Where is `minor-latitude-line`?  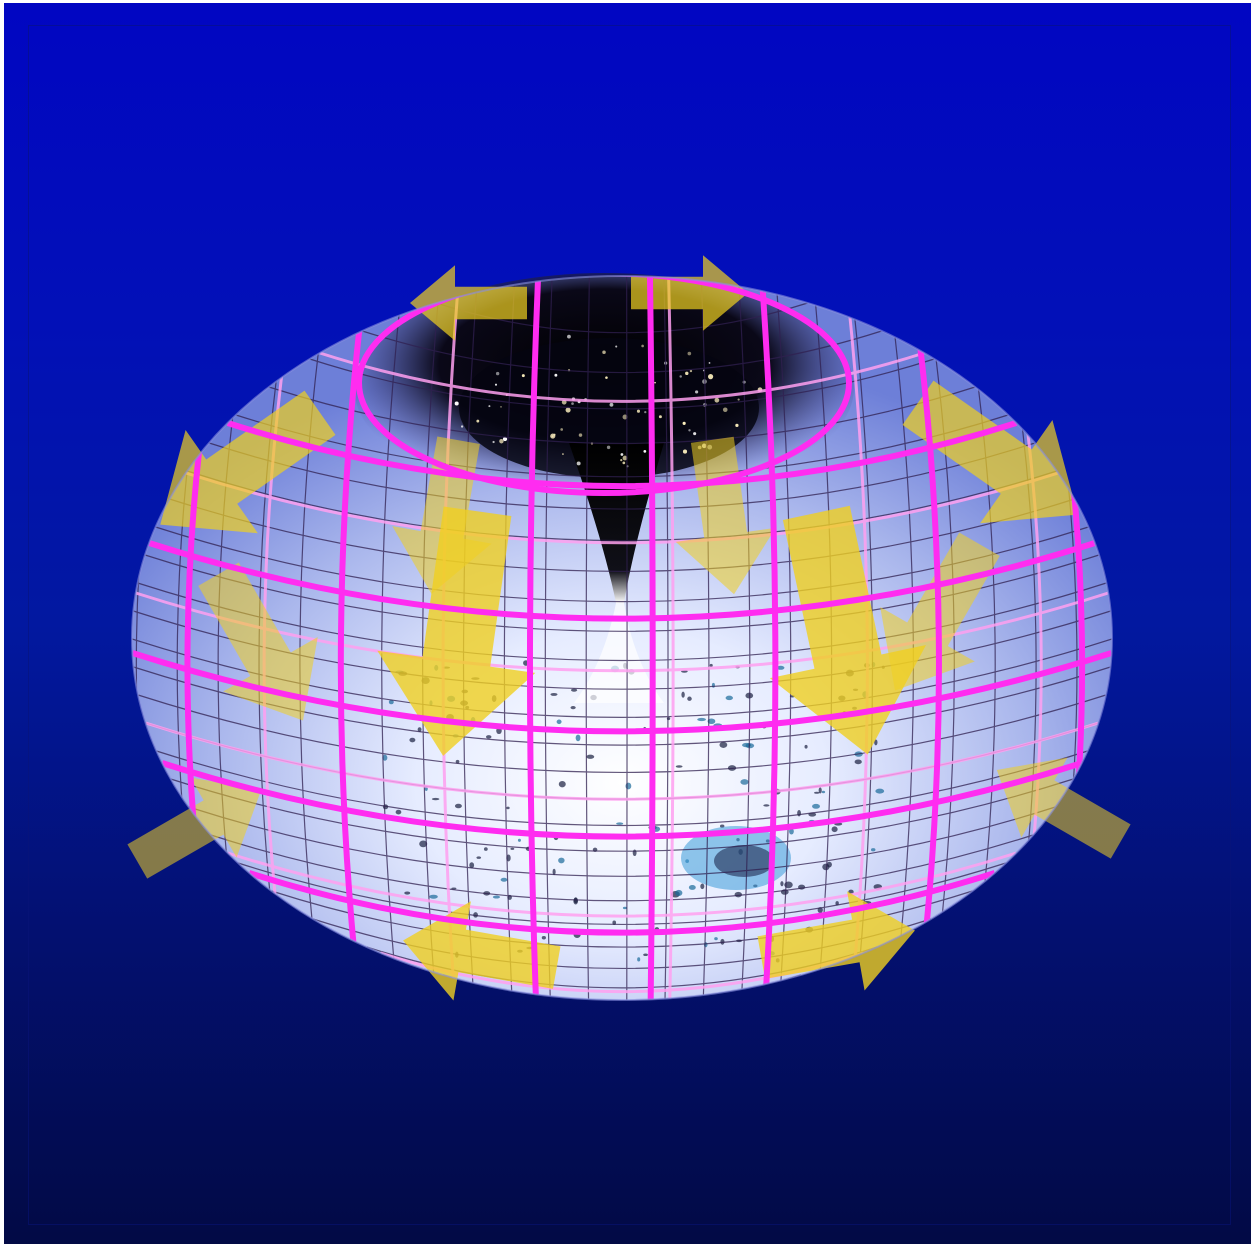
minor-latitude-line is located at coordinates (622, 377).